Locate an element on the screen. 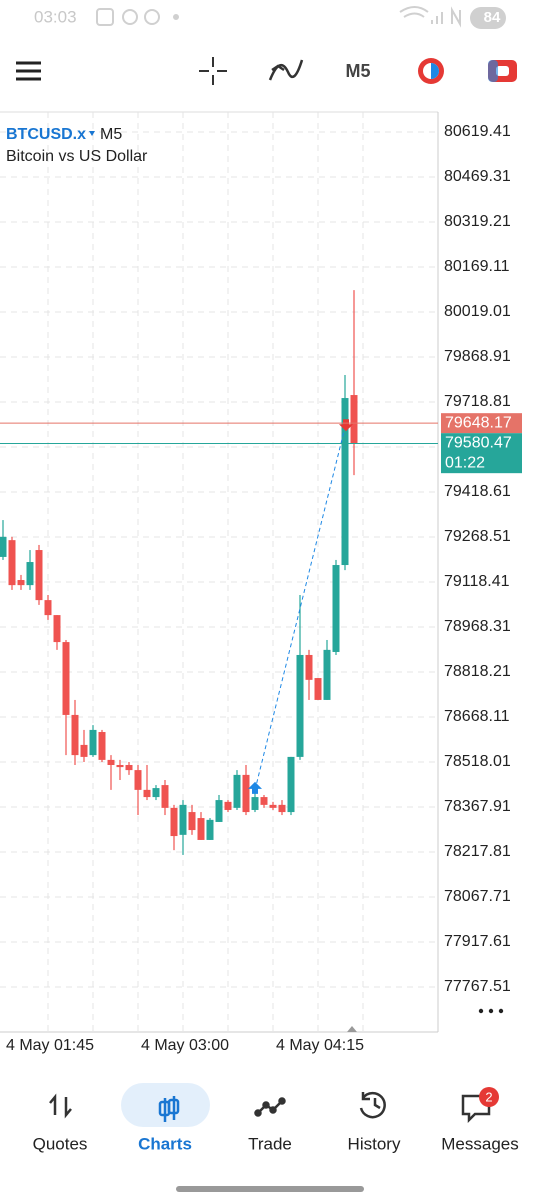 This screenshot has width=540, height=1200. y-tick-label: 79718.81 is located at coordinates (477, 401).